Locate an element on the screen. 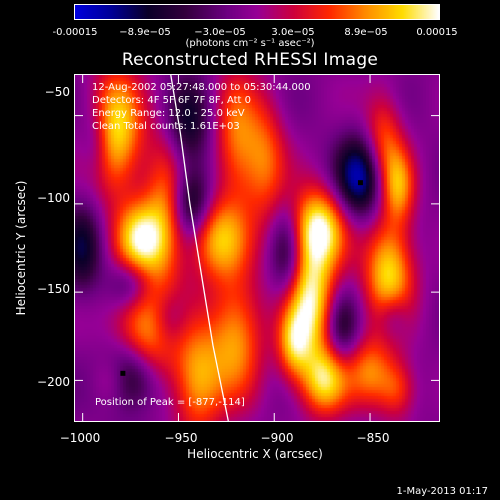 The height and width of the screenshot is (500, 500). annotation-energy: Energy Range: 12.0 - 25.0 keV is located at coordinates (168, 113).